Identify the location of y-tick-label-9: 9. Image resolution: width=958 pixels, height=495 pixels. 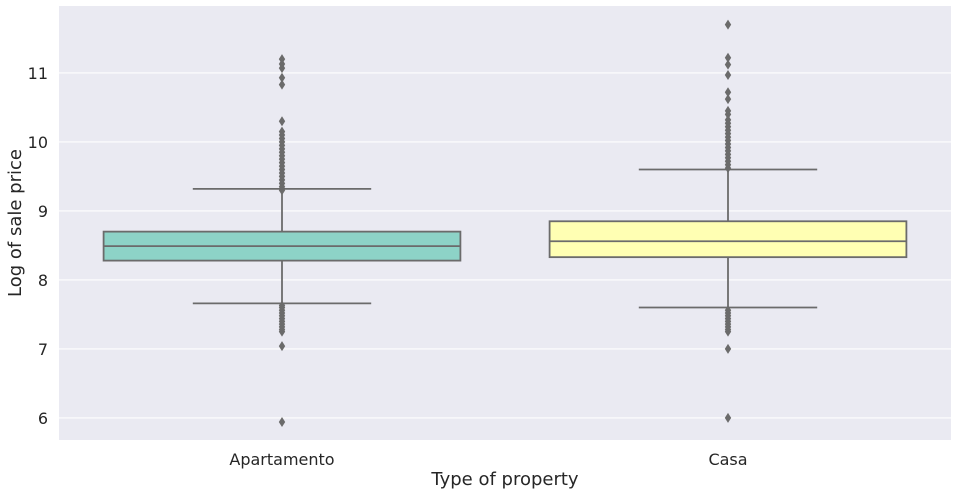
(43, 211).